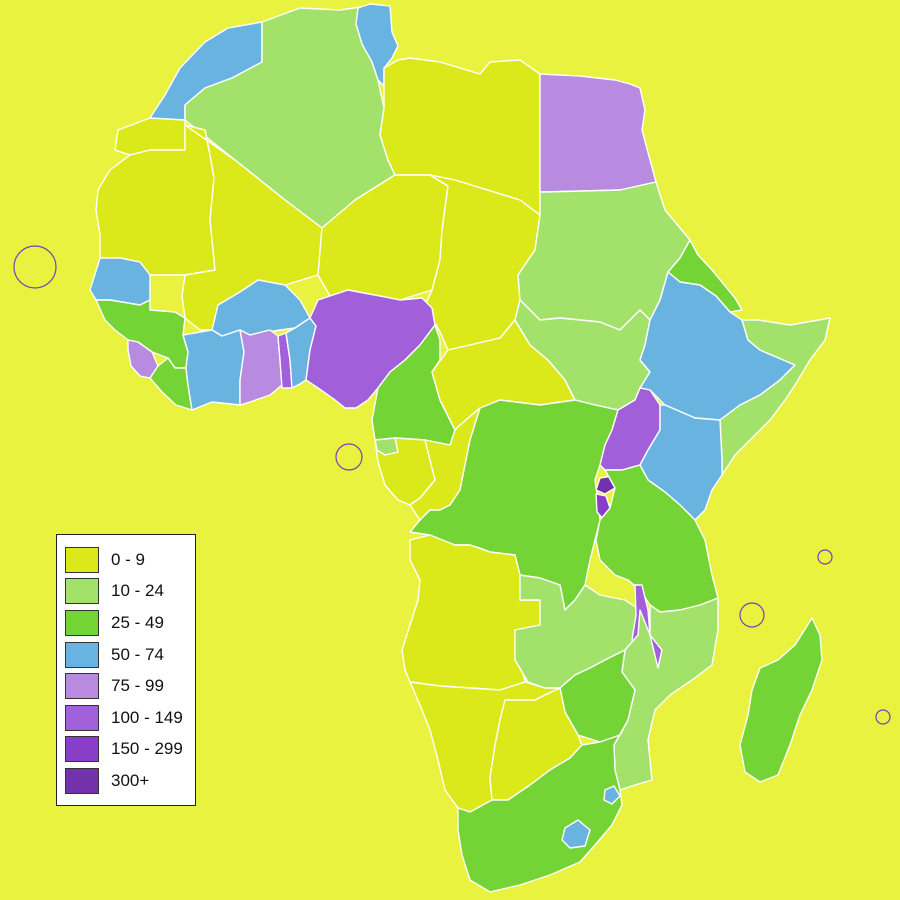 The width and height of the screenshot is (900, 900). I want to click on country-equatorial-guinea, so click(386, 446).